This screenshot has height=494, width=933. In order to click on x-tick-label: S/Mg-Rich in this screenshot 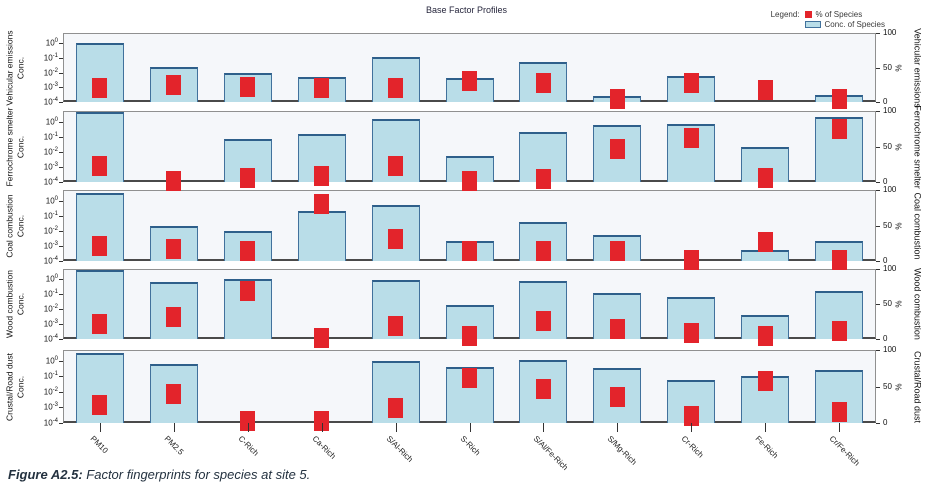, I will do `click(622, 450)`.